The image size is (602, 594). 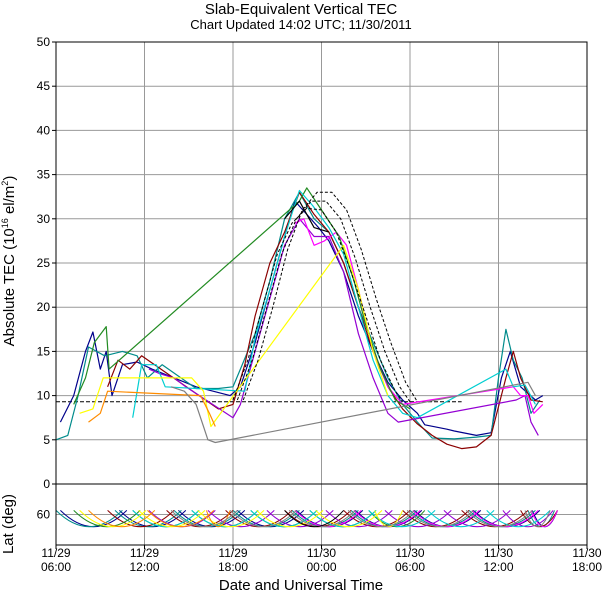 What do you see at coordinates (321, 553) in the screenshot?
I see `x-tick-date-3: 11/30` at bounding box center [321, 553].